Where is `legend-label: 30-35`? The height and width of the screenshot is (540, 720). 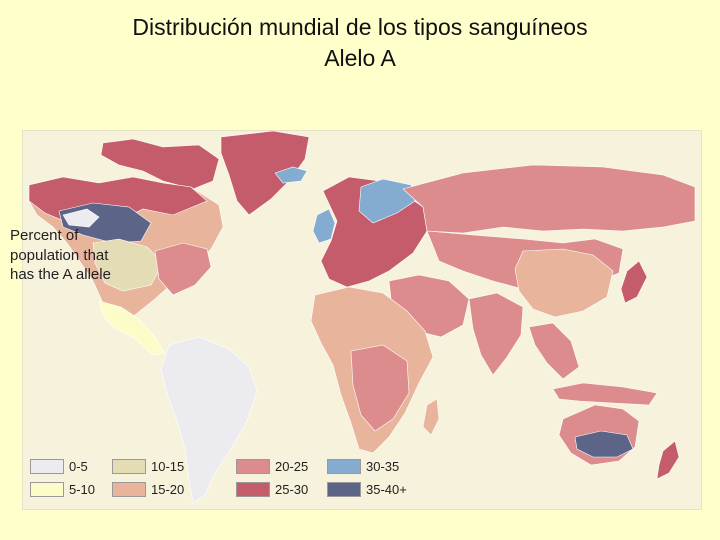 legend-label: 30-35 is located at coordinates (383, 466).